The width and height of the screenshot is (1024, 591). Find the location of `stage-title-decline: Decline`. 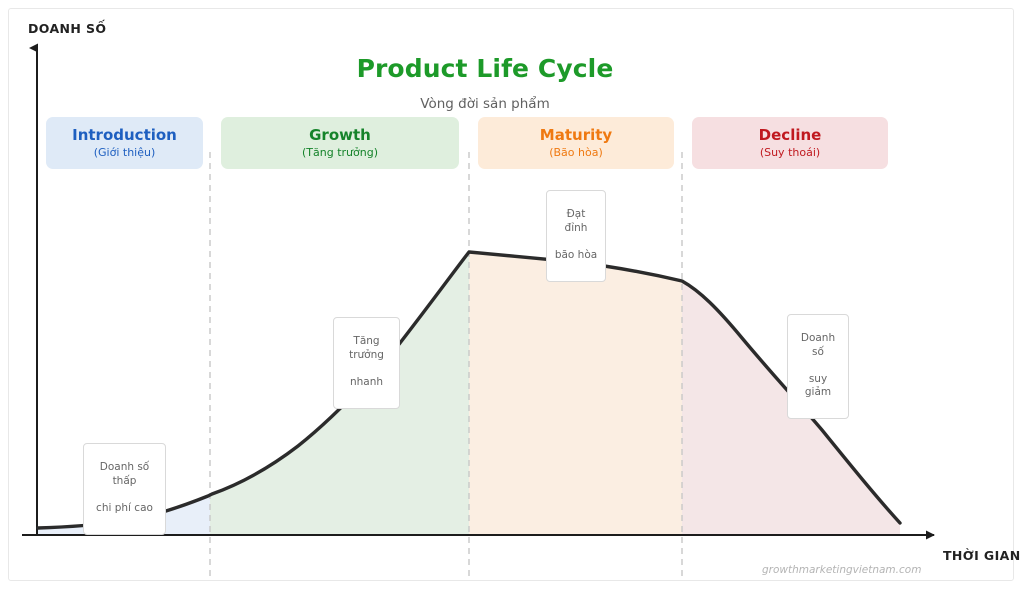

stage-title-decline: Decline is located at coordinates (790, 134).